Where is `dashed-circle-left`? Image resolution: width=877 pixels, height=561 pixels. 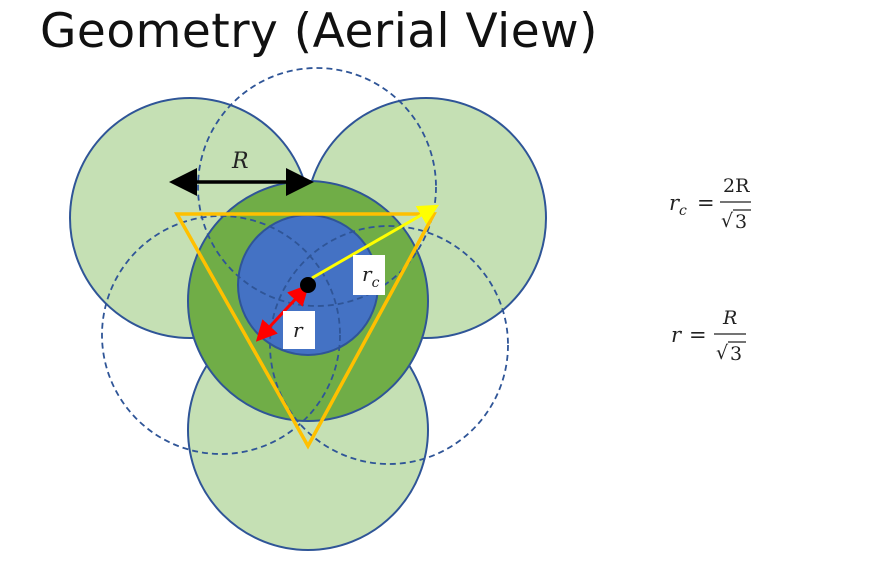 dashed-circle-left is located at coordinates (221, 335).